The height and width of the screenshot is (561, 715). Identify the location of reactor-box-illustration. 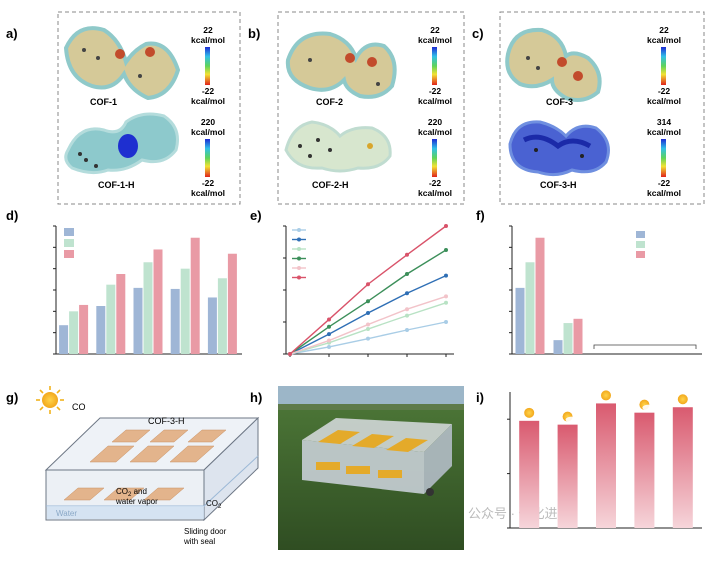
(152, 469).